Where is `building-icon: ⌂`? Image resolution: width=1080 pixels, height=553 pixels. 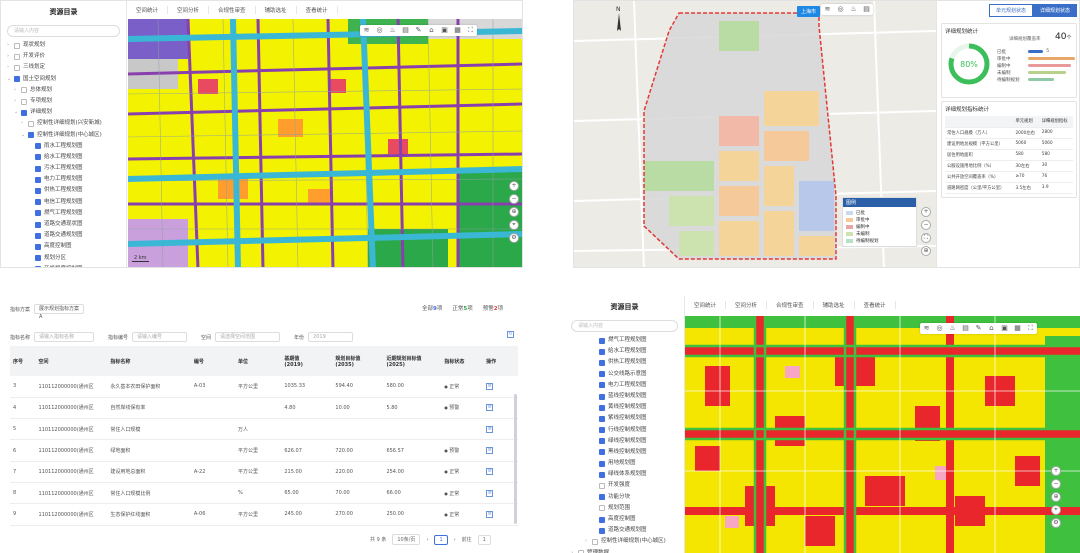
building-icon: ⌂ is located at coordinates (991, 328).